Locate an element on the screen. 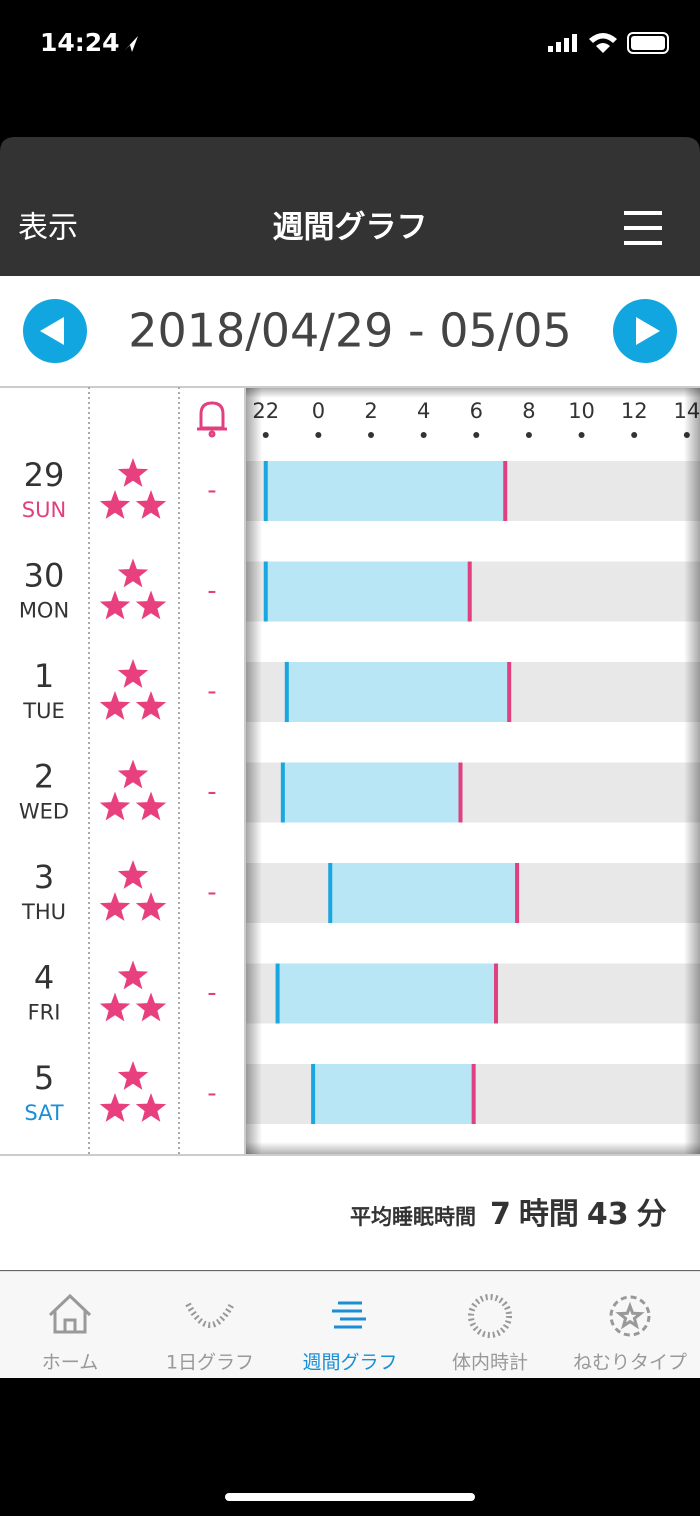 This screenshot has height=1516, width=700. hours: 7 is located at coordinates (500, 1214).